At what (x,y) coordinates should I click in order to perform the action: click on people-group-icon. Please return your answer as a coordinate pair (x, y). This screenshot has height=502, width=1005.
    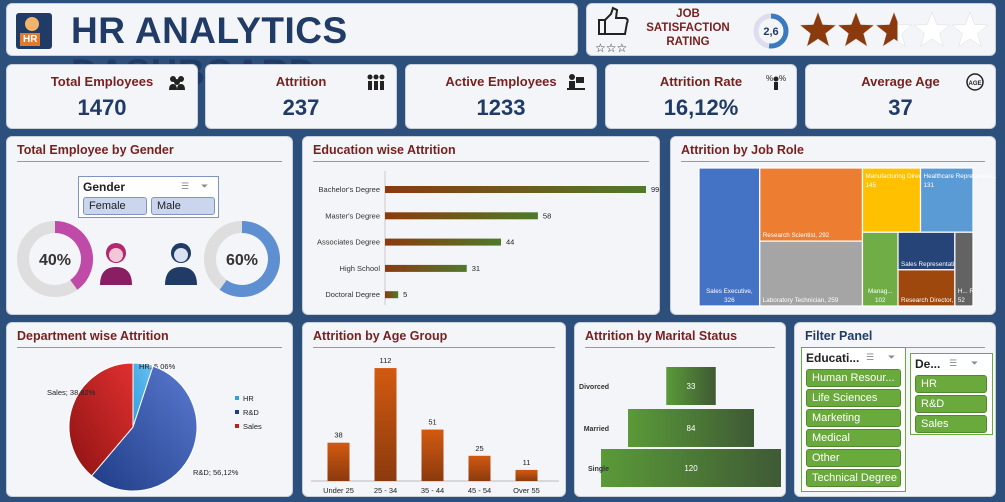
    Looking at the image, I should click on (177, 83).